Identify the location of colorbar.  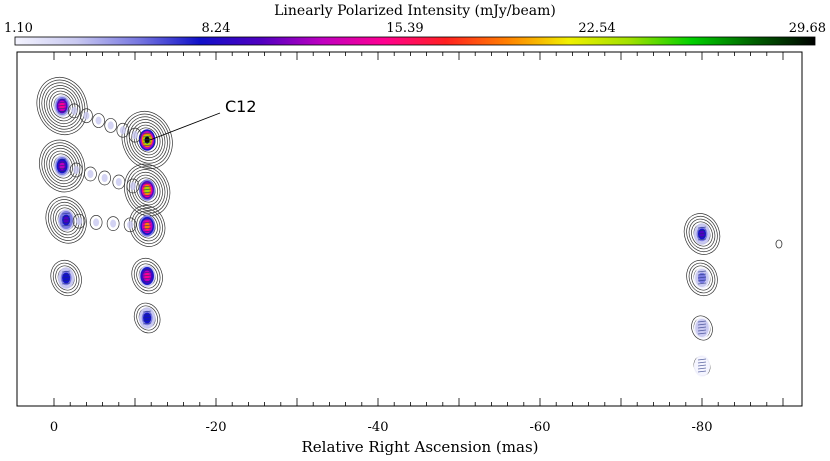
(415, 41).